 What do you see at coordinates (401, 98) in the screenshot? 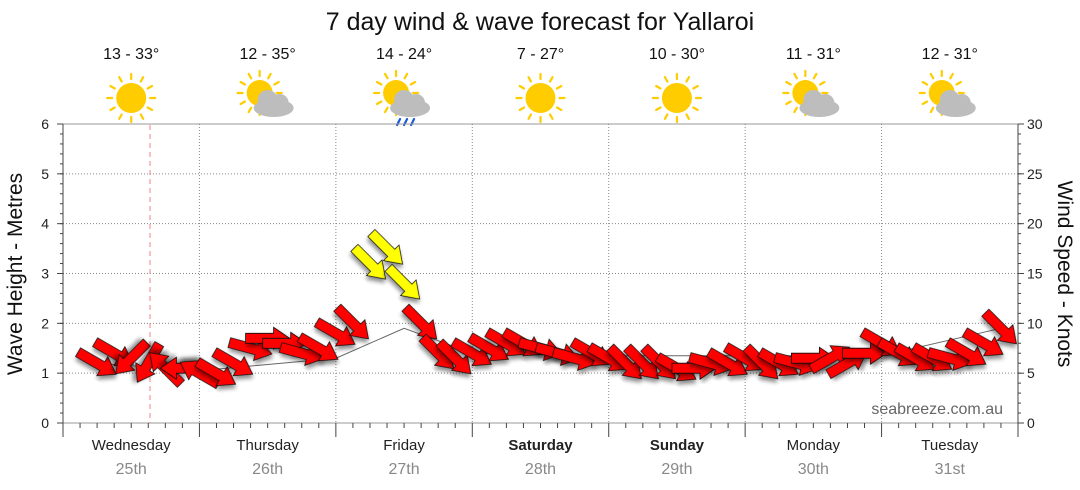
I see `rain-shower-icon` at bounding box center [401, 98].